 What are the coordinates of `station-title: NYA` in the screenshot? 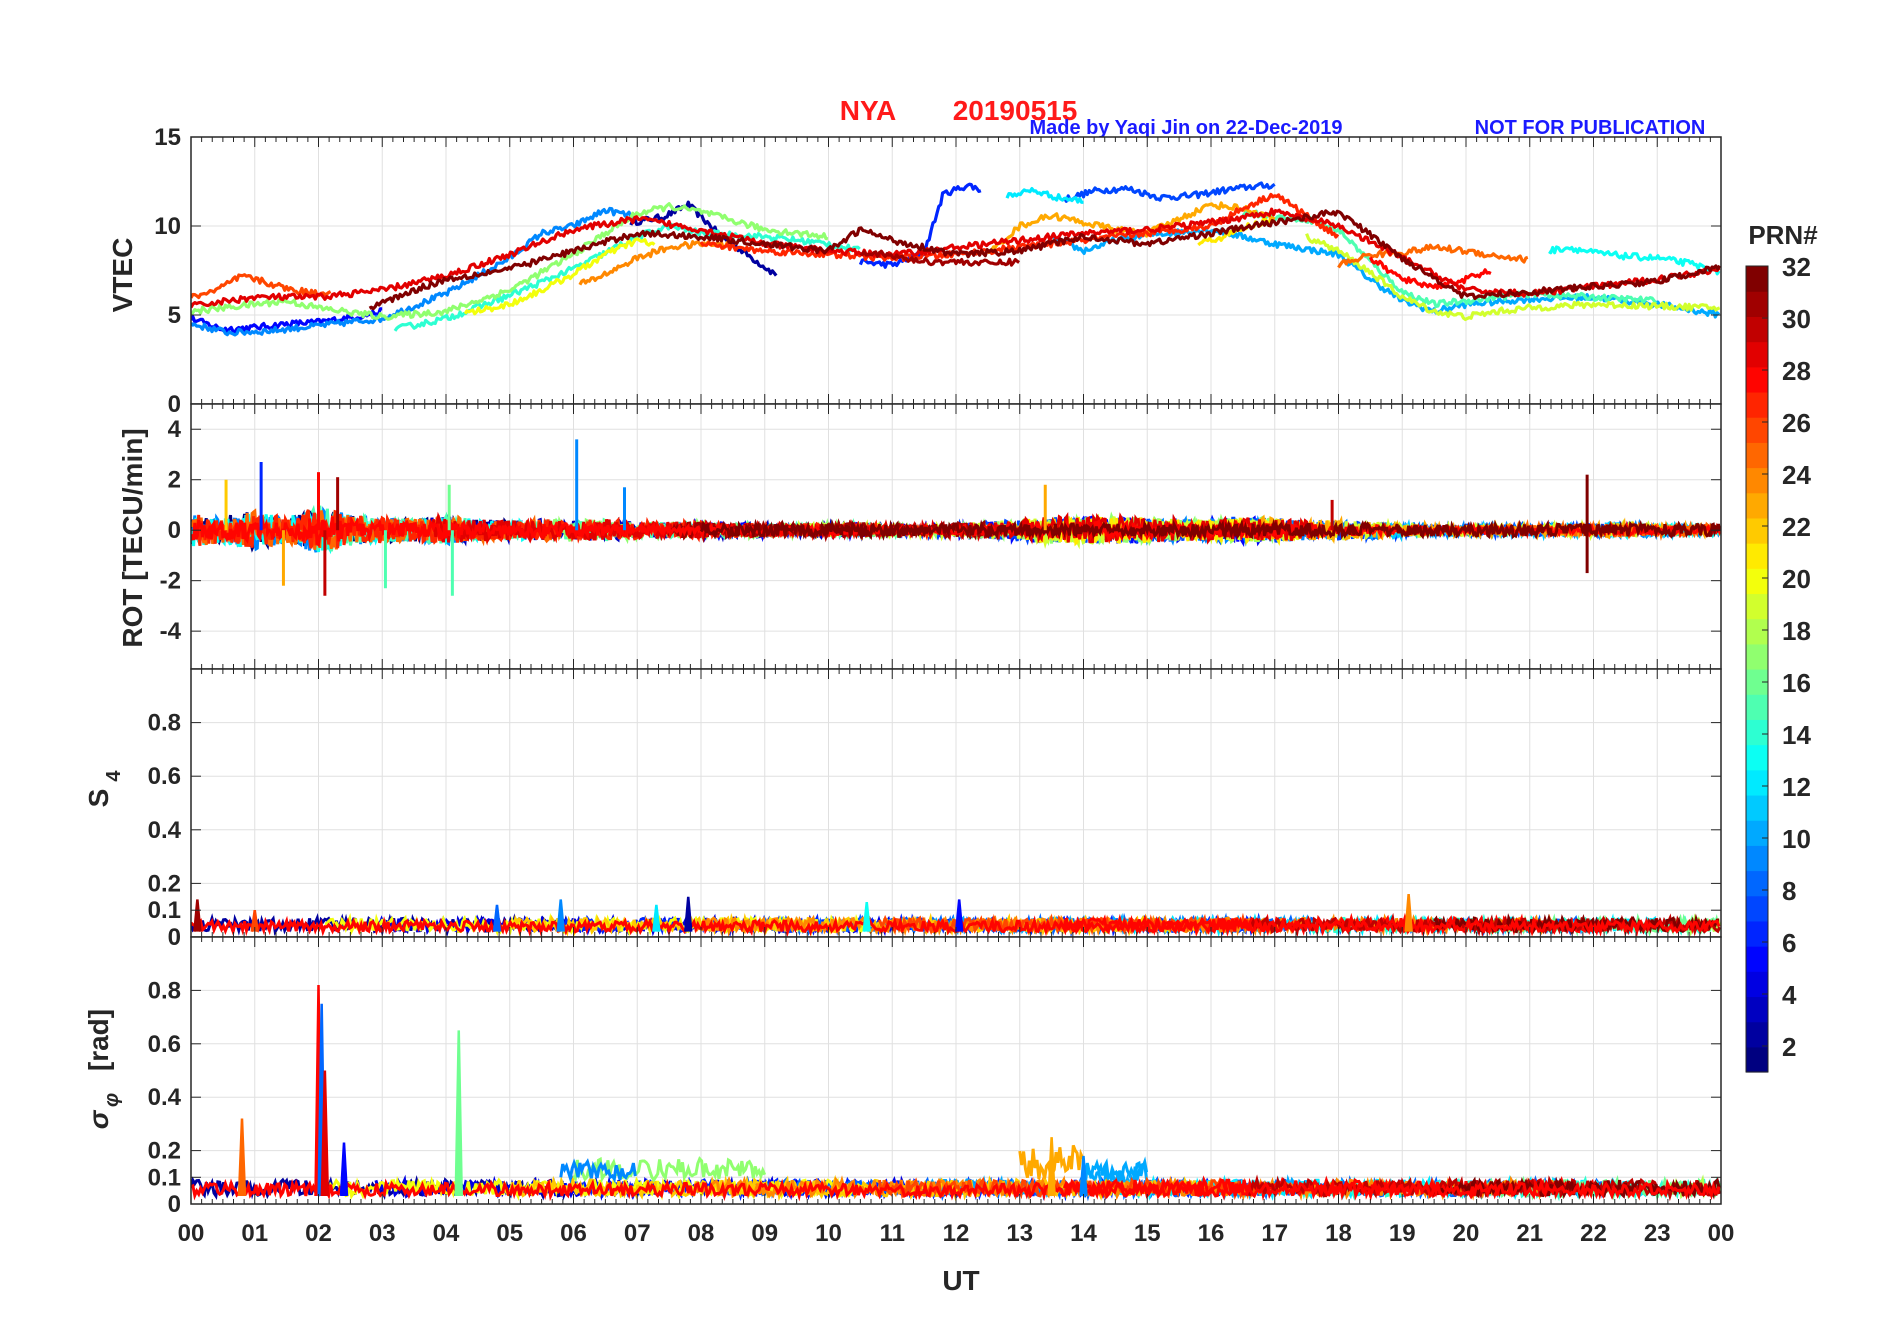 It's located at (868, 110).